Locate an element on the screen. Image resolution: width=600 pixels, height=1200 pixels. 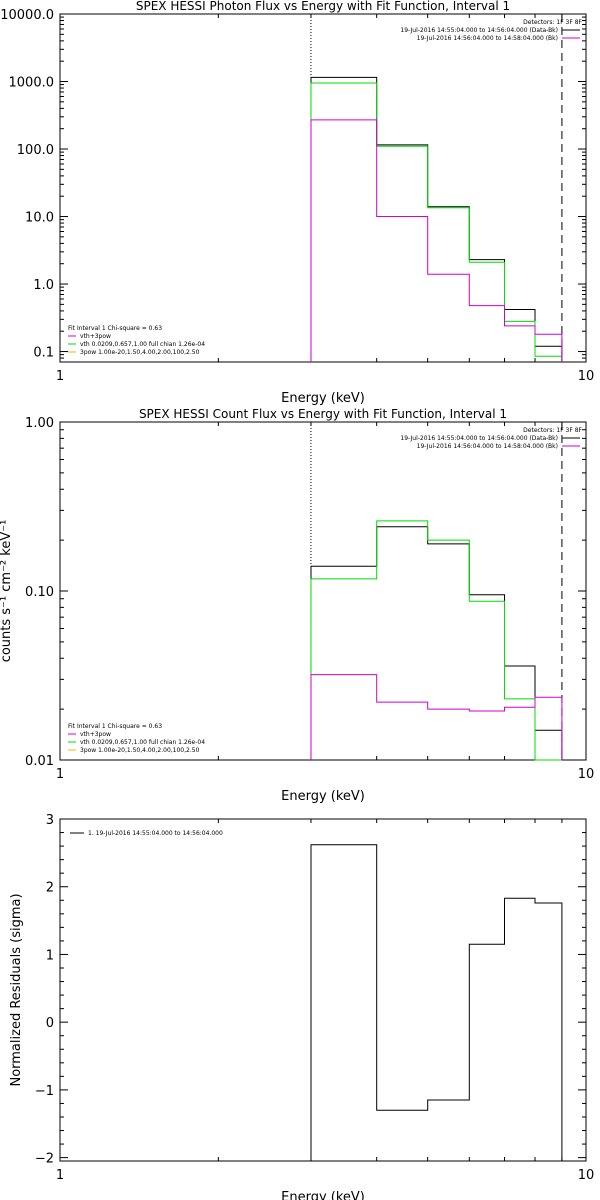
y-tick-label: 10000.0 is located at coordinates (27, 15).